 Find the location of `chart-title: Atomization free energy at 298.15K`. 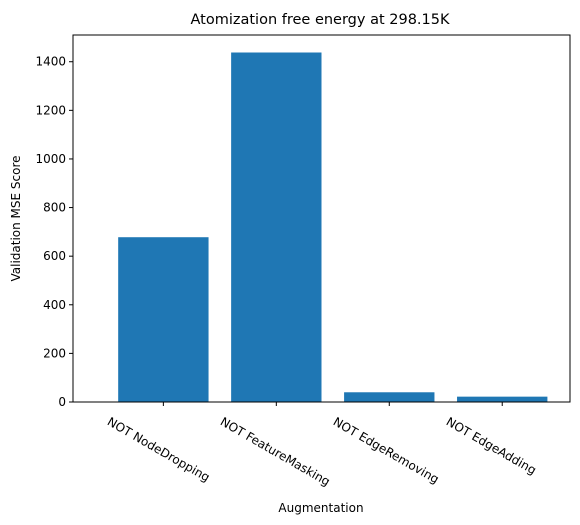

chart-title: Atomization free energy at 298.15K is located at coordinates (320, 20).